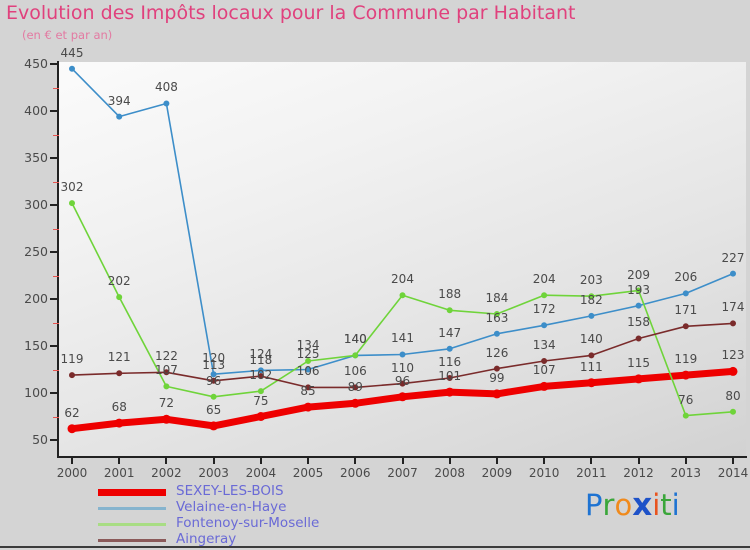 The height and width of the screenshot is (550, 750). Describe the element at coordinates (639, 274) in the screenshot. I see `data-point-label: 209` at that location.